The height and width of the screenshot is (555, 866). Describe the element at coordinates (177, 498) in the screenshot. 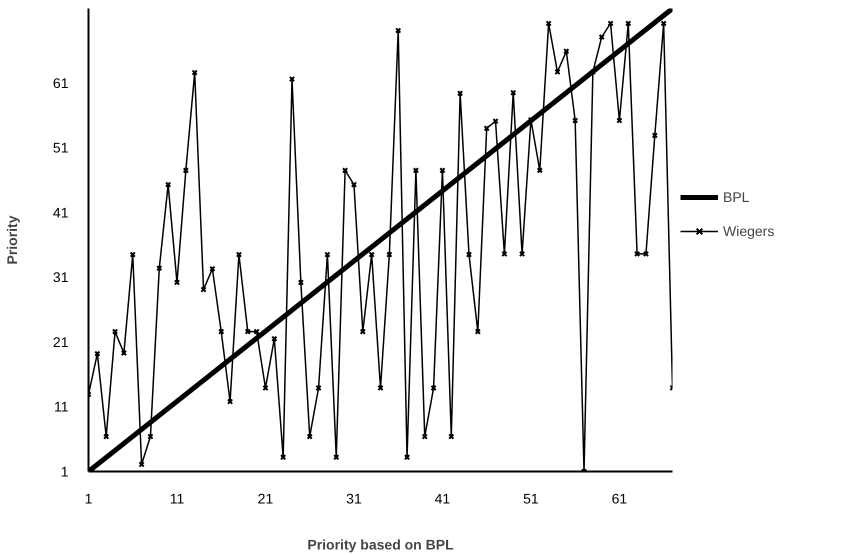

I see `x-tick-label: 11` at that location.